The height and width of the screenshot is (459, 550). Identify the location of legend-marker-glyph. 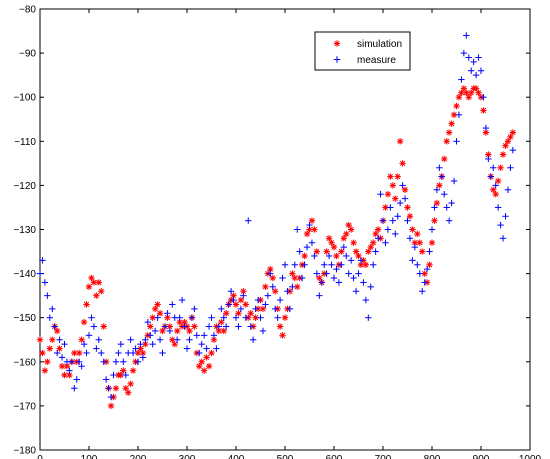
(337, 59).